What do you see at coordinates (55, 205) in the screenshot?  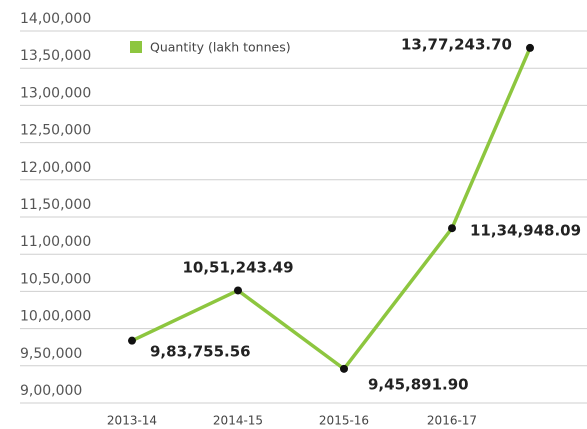 I see `y-tick-label: 11,50,000` at bounding box center [55, 205].